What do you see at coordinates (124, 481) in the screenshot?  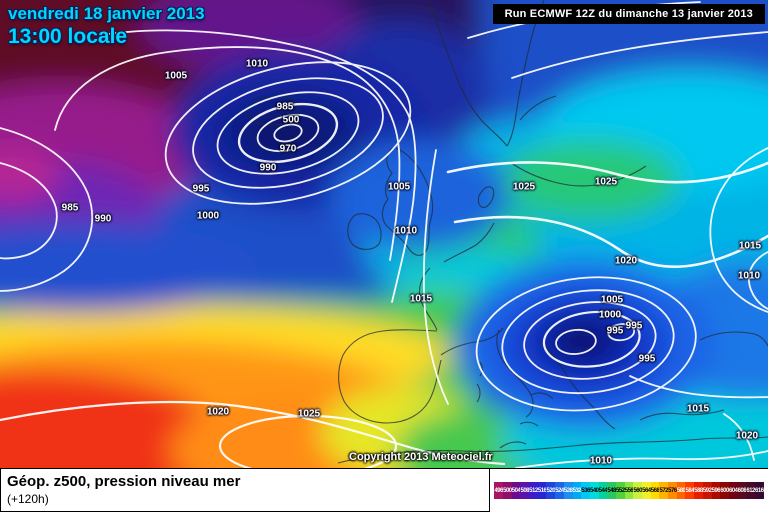 I see `map-title: Géop. z500, pression niveau mer` at bounding box center [124, 481].